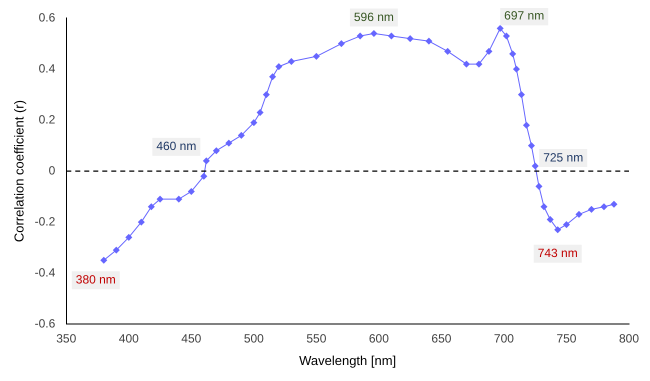 The height and width of the screenshot is (381, 650). What do you see at coordinates (374, 17) in the screenshot?
I see `annotation: 596 nm` at bounding box center [374, 17].